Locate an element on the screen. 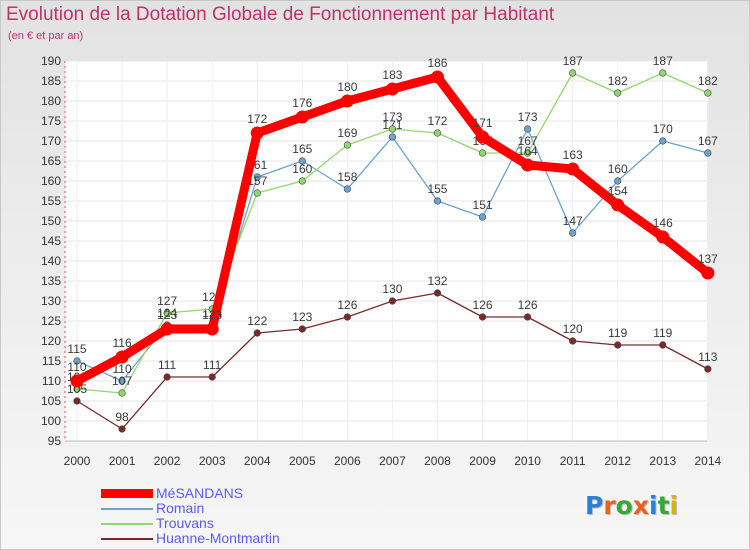 The height and width of the screenshot is (550, 750). data-label: 154 is located at coordinates (618, 191).